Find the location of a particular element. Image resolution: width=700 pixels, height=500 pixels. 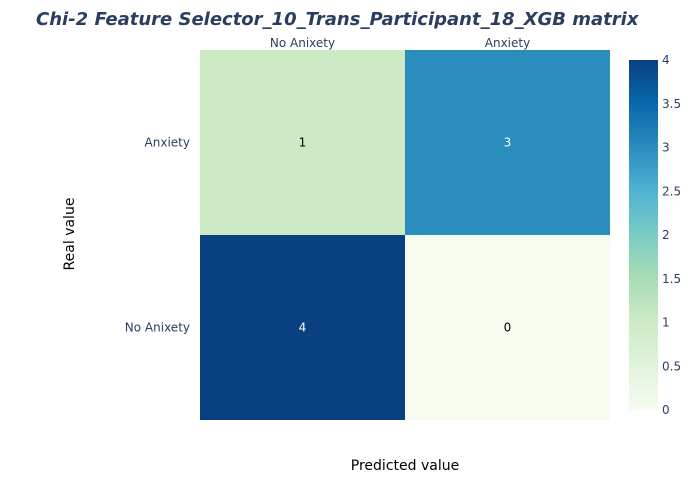

colorbar-tick-label: 3.5 is located at coordinates (671, 104).